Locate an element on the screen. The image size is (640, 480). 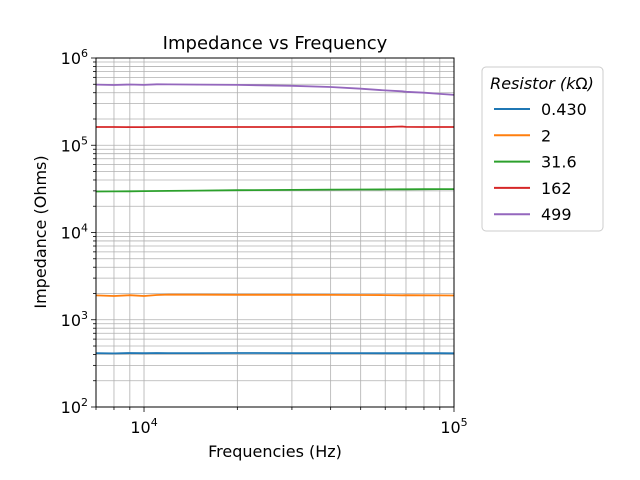
x-axis-label: Frequencies (Hz) is located at coordinates (275, 451).